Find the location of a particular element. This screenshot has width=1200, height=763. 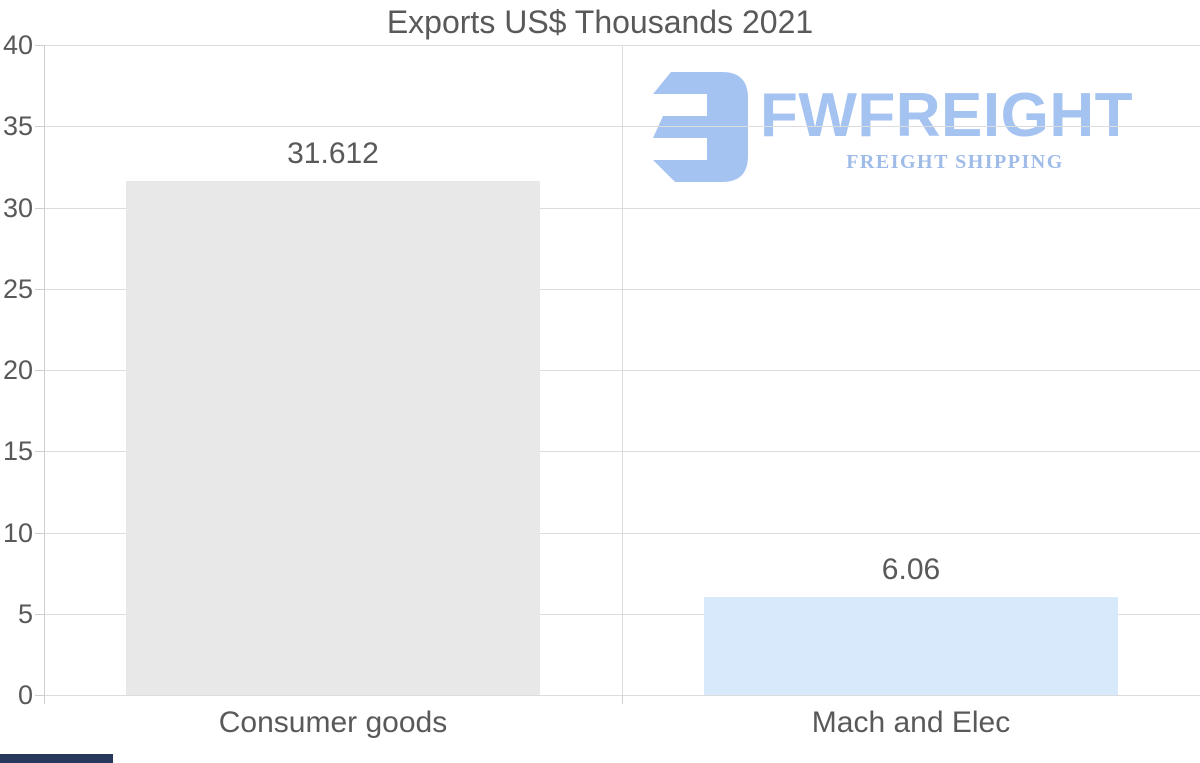

y-tick-label: 5 is located at coordinates (25, 613).